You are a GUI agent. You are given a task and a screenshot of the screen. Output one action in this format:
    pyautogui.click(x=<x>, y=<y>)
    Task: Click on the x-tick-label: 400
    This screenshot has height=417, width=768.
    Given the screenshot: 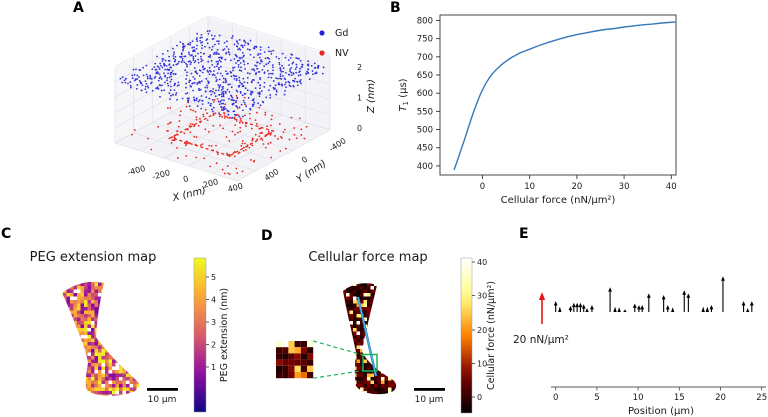 What is the action you would take?
    pyautogui.click(x=235, y=187)
    